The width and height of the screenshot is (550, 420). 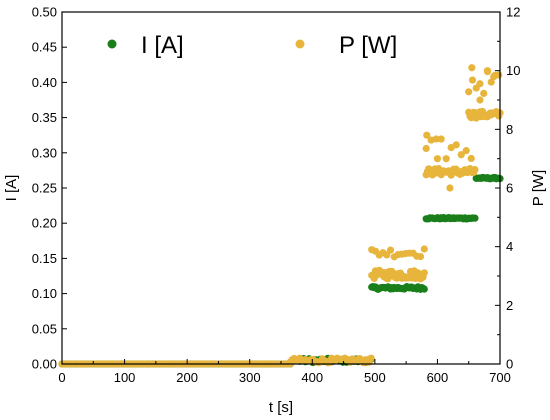 What do you see at coordinates (44, 47) in the screenshot?
I see `y-left-tick-label: 0.45` at bounding box center [44, 47].